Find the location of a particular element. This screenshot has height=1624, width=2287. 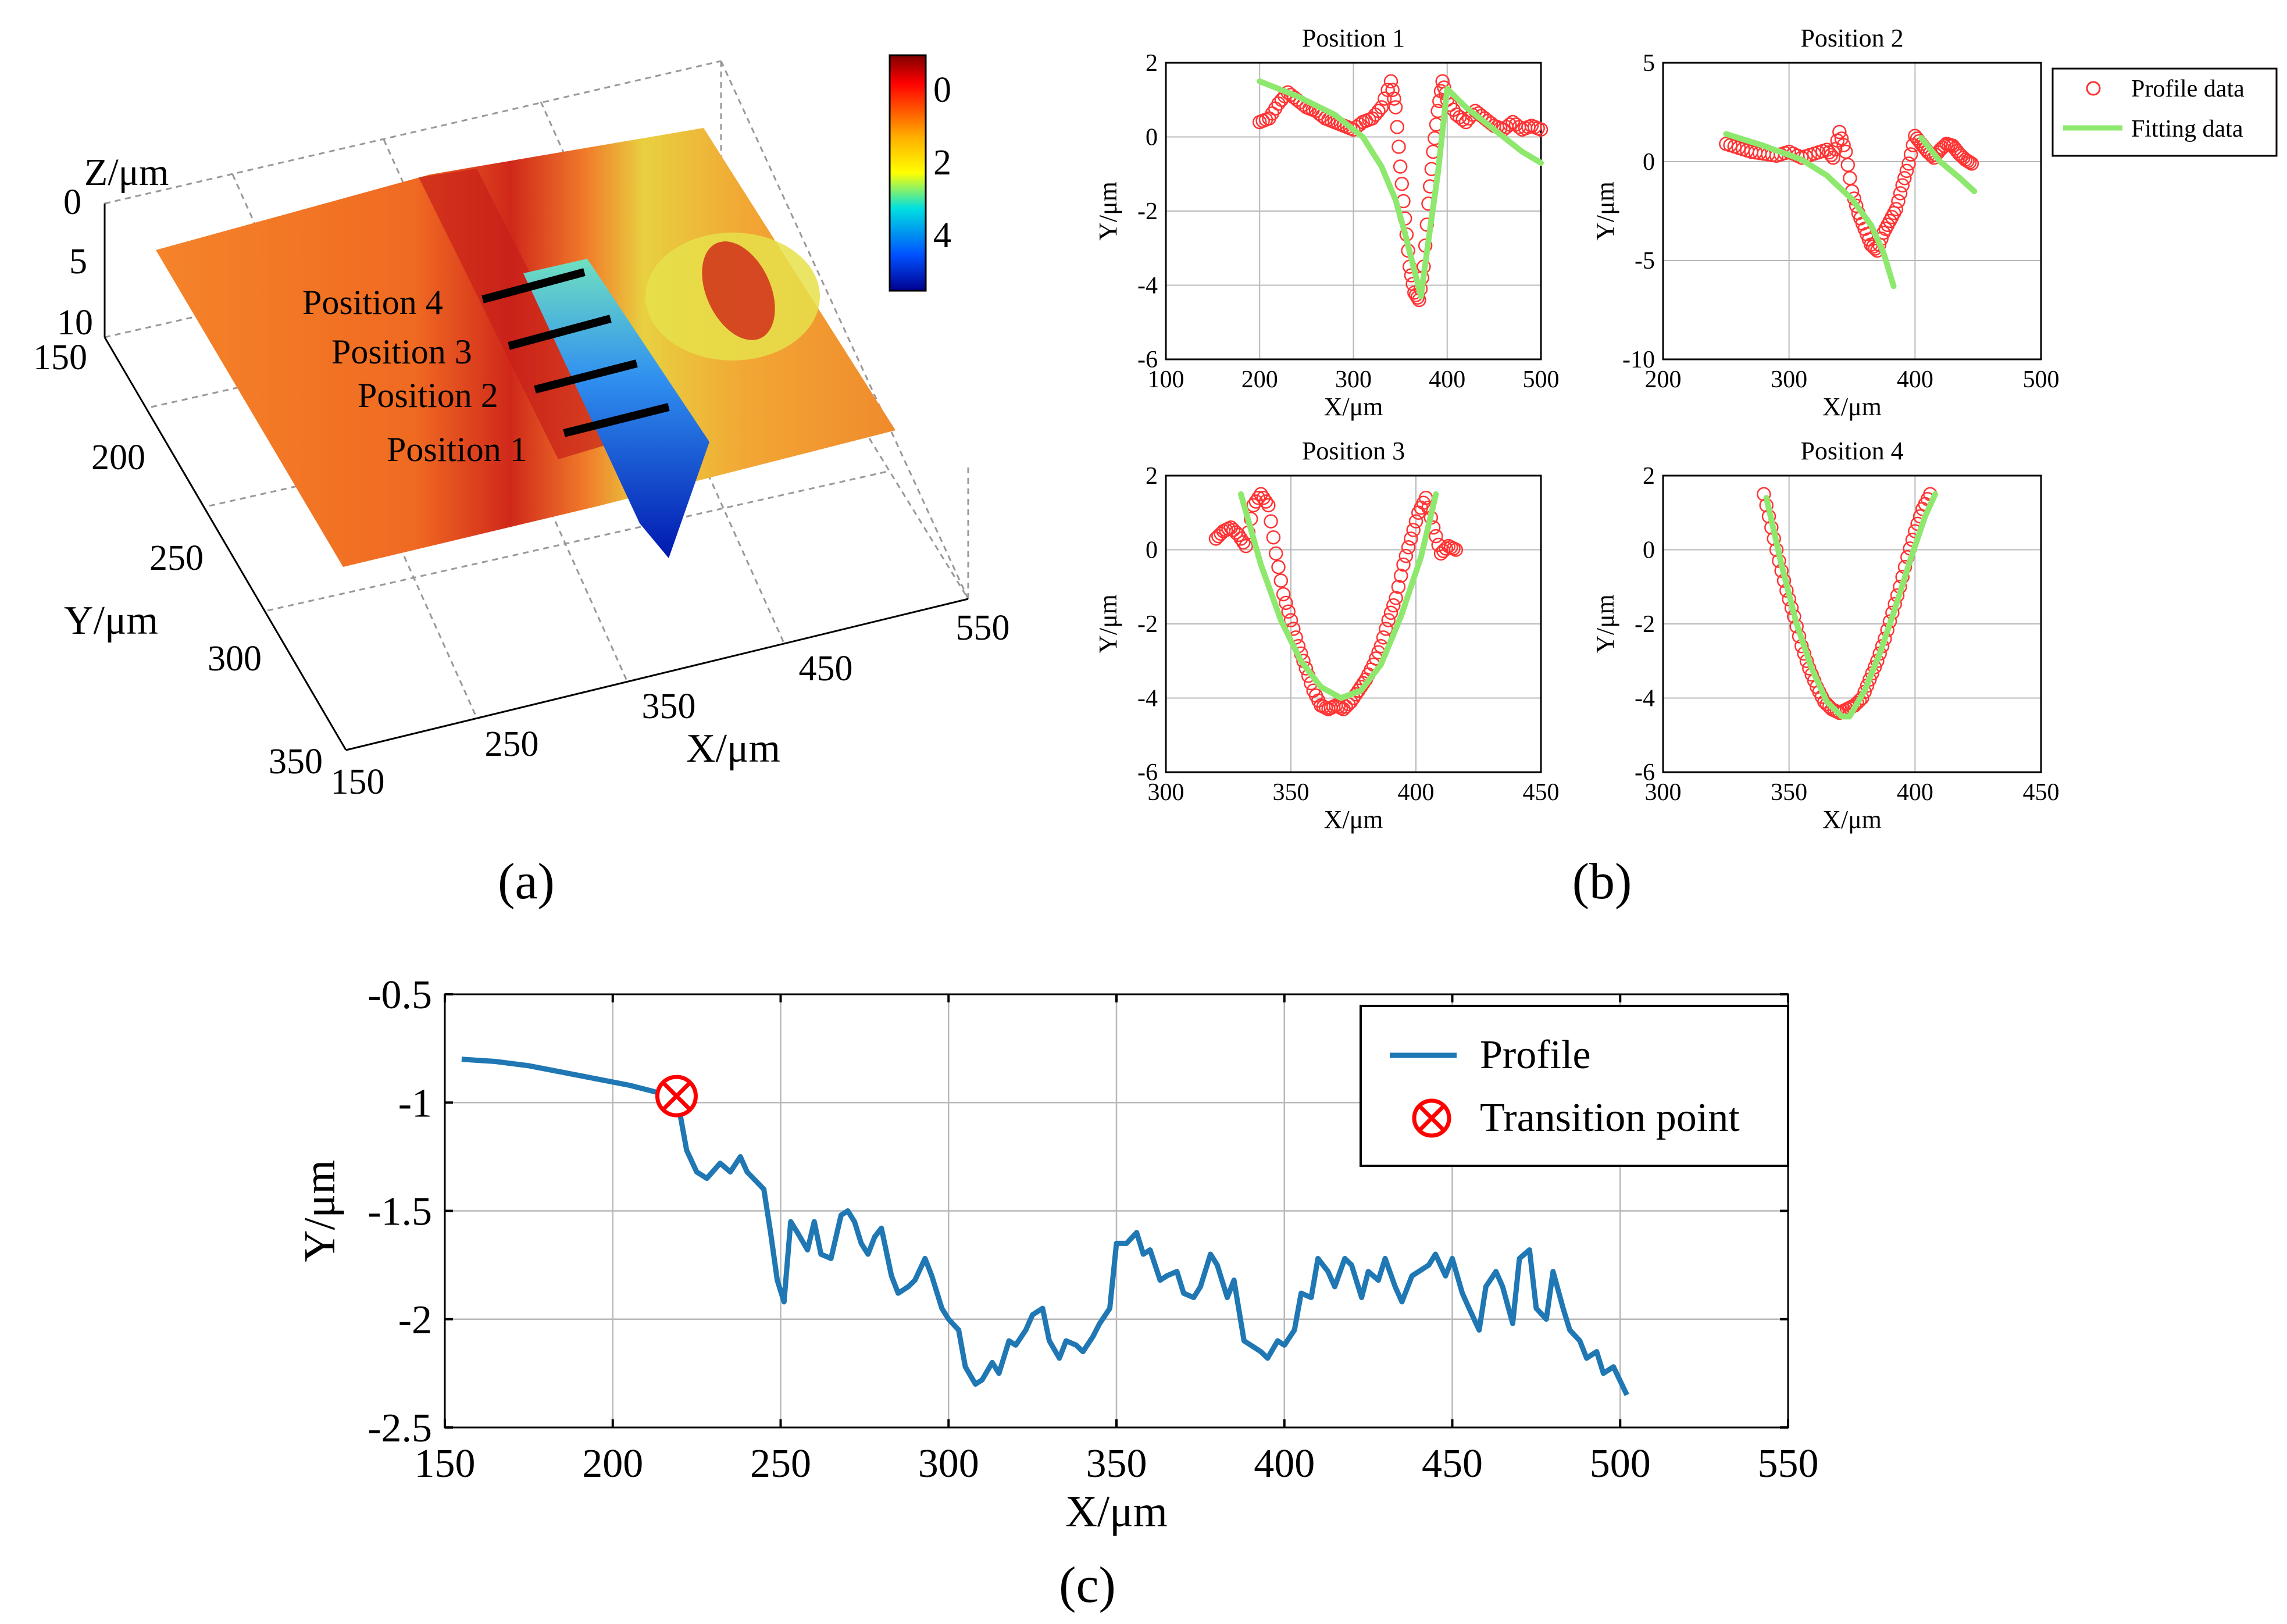

legend-c-transition-x2 is located at coordinates (1431, 1118).